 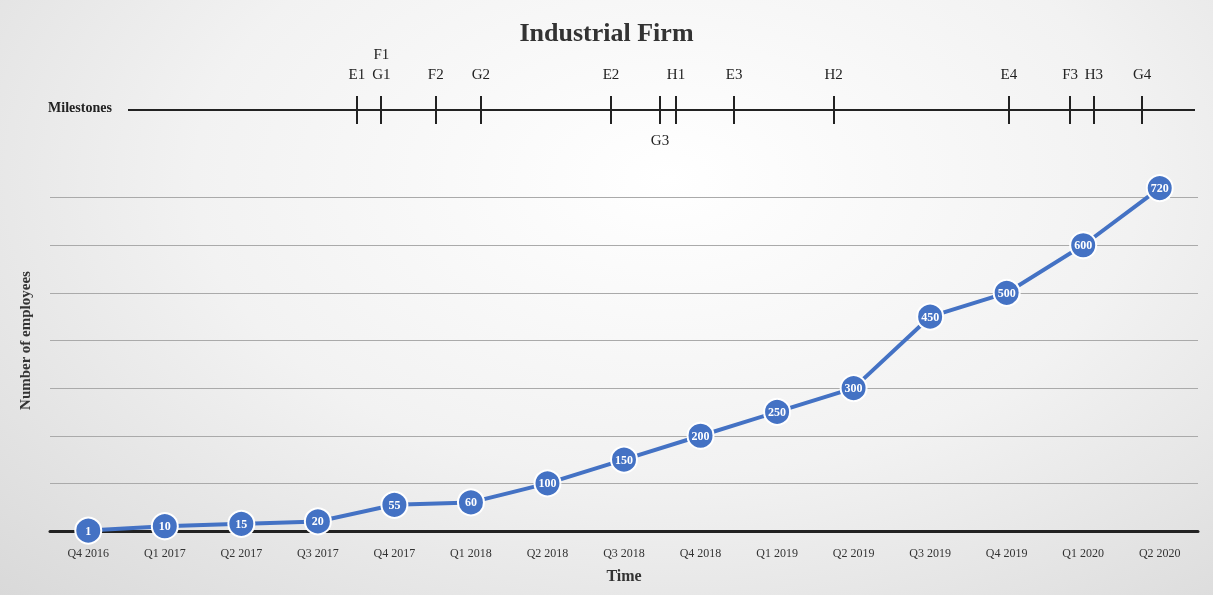 I want to click on data-label: 200, so click(x=700, y=435).